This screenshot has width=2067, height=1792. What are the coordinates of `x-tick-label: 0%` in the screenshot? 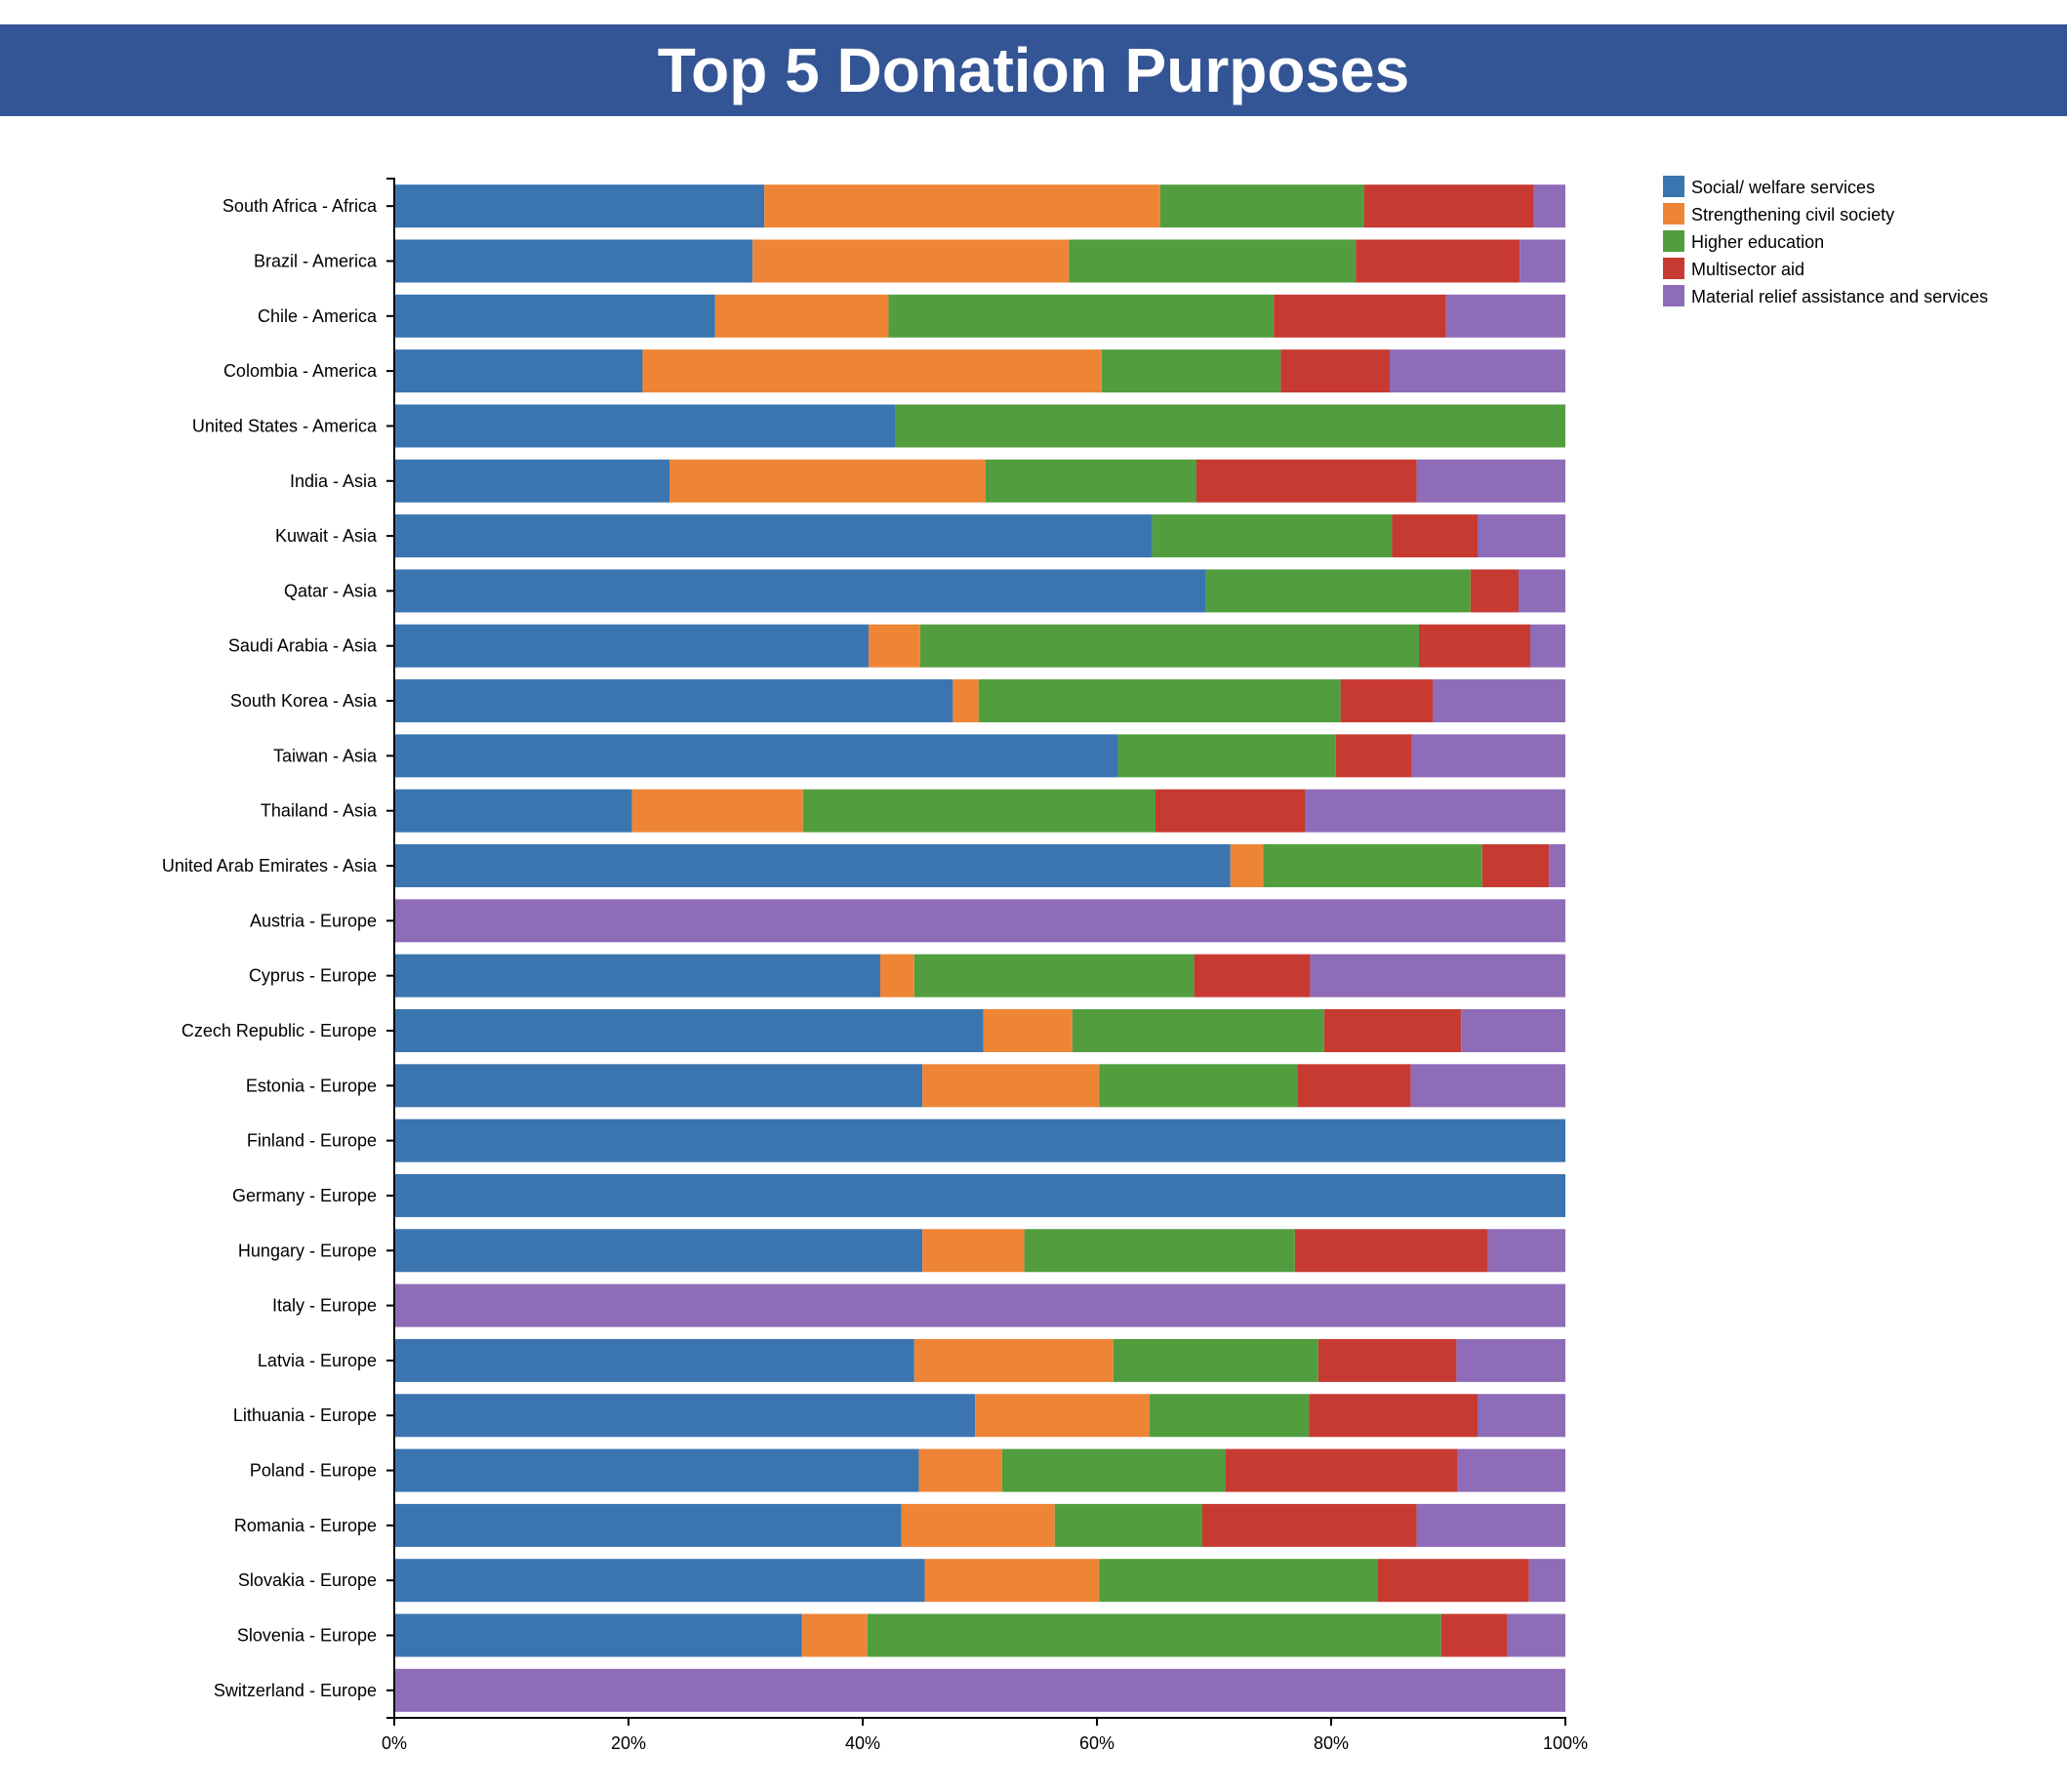 It's located at (394, 1743).